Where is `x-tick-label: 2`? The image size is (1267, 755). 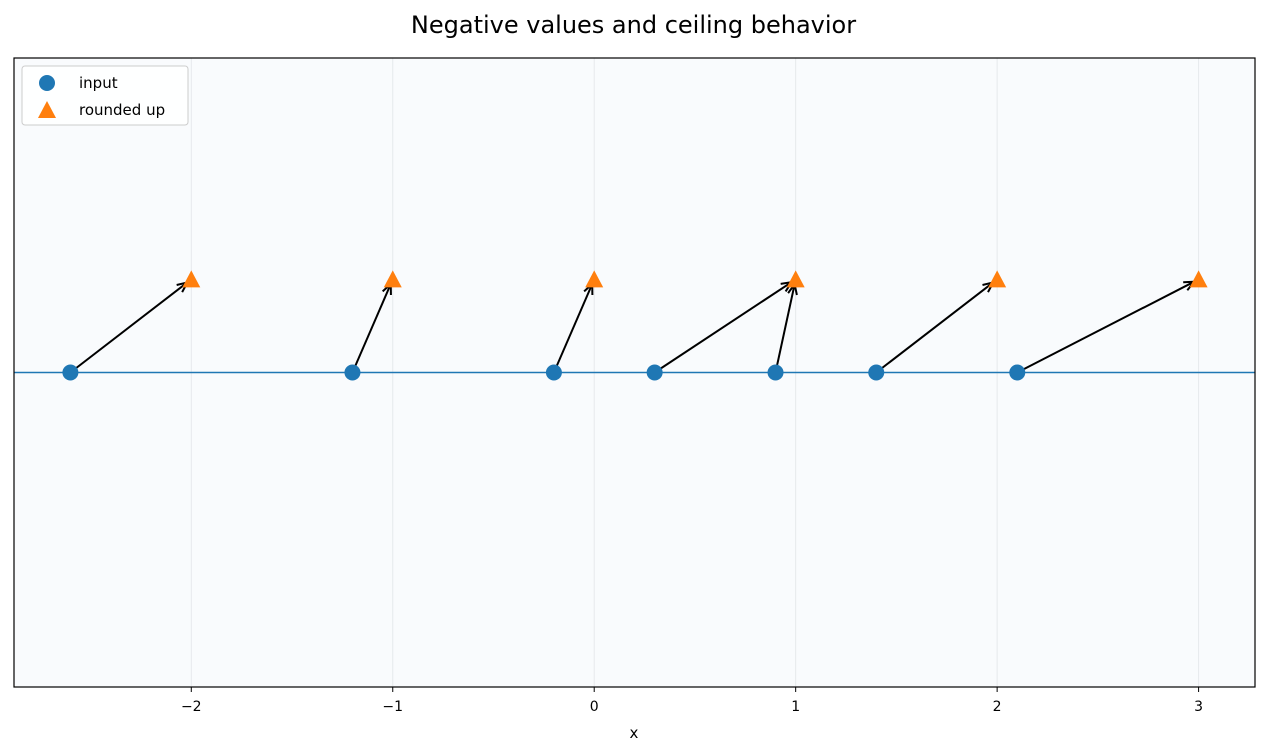
x-tick-label: 2 is located at coordinates (997, 707).